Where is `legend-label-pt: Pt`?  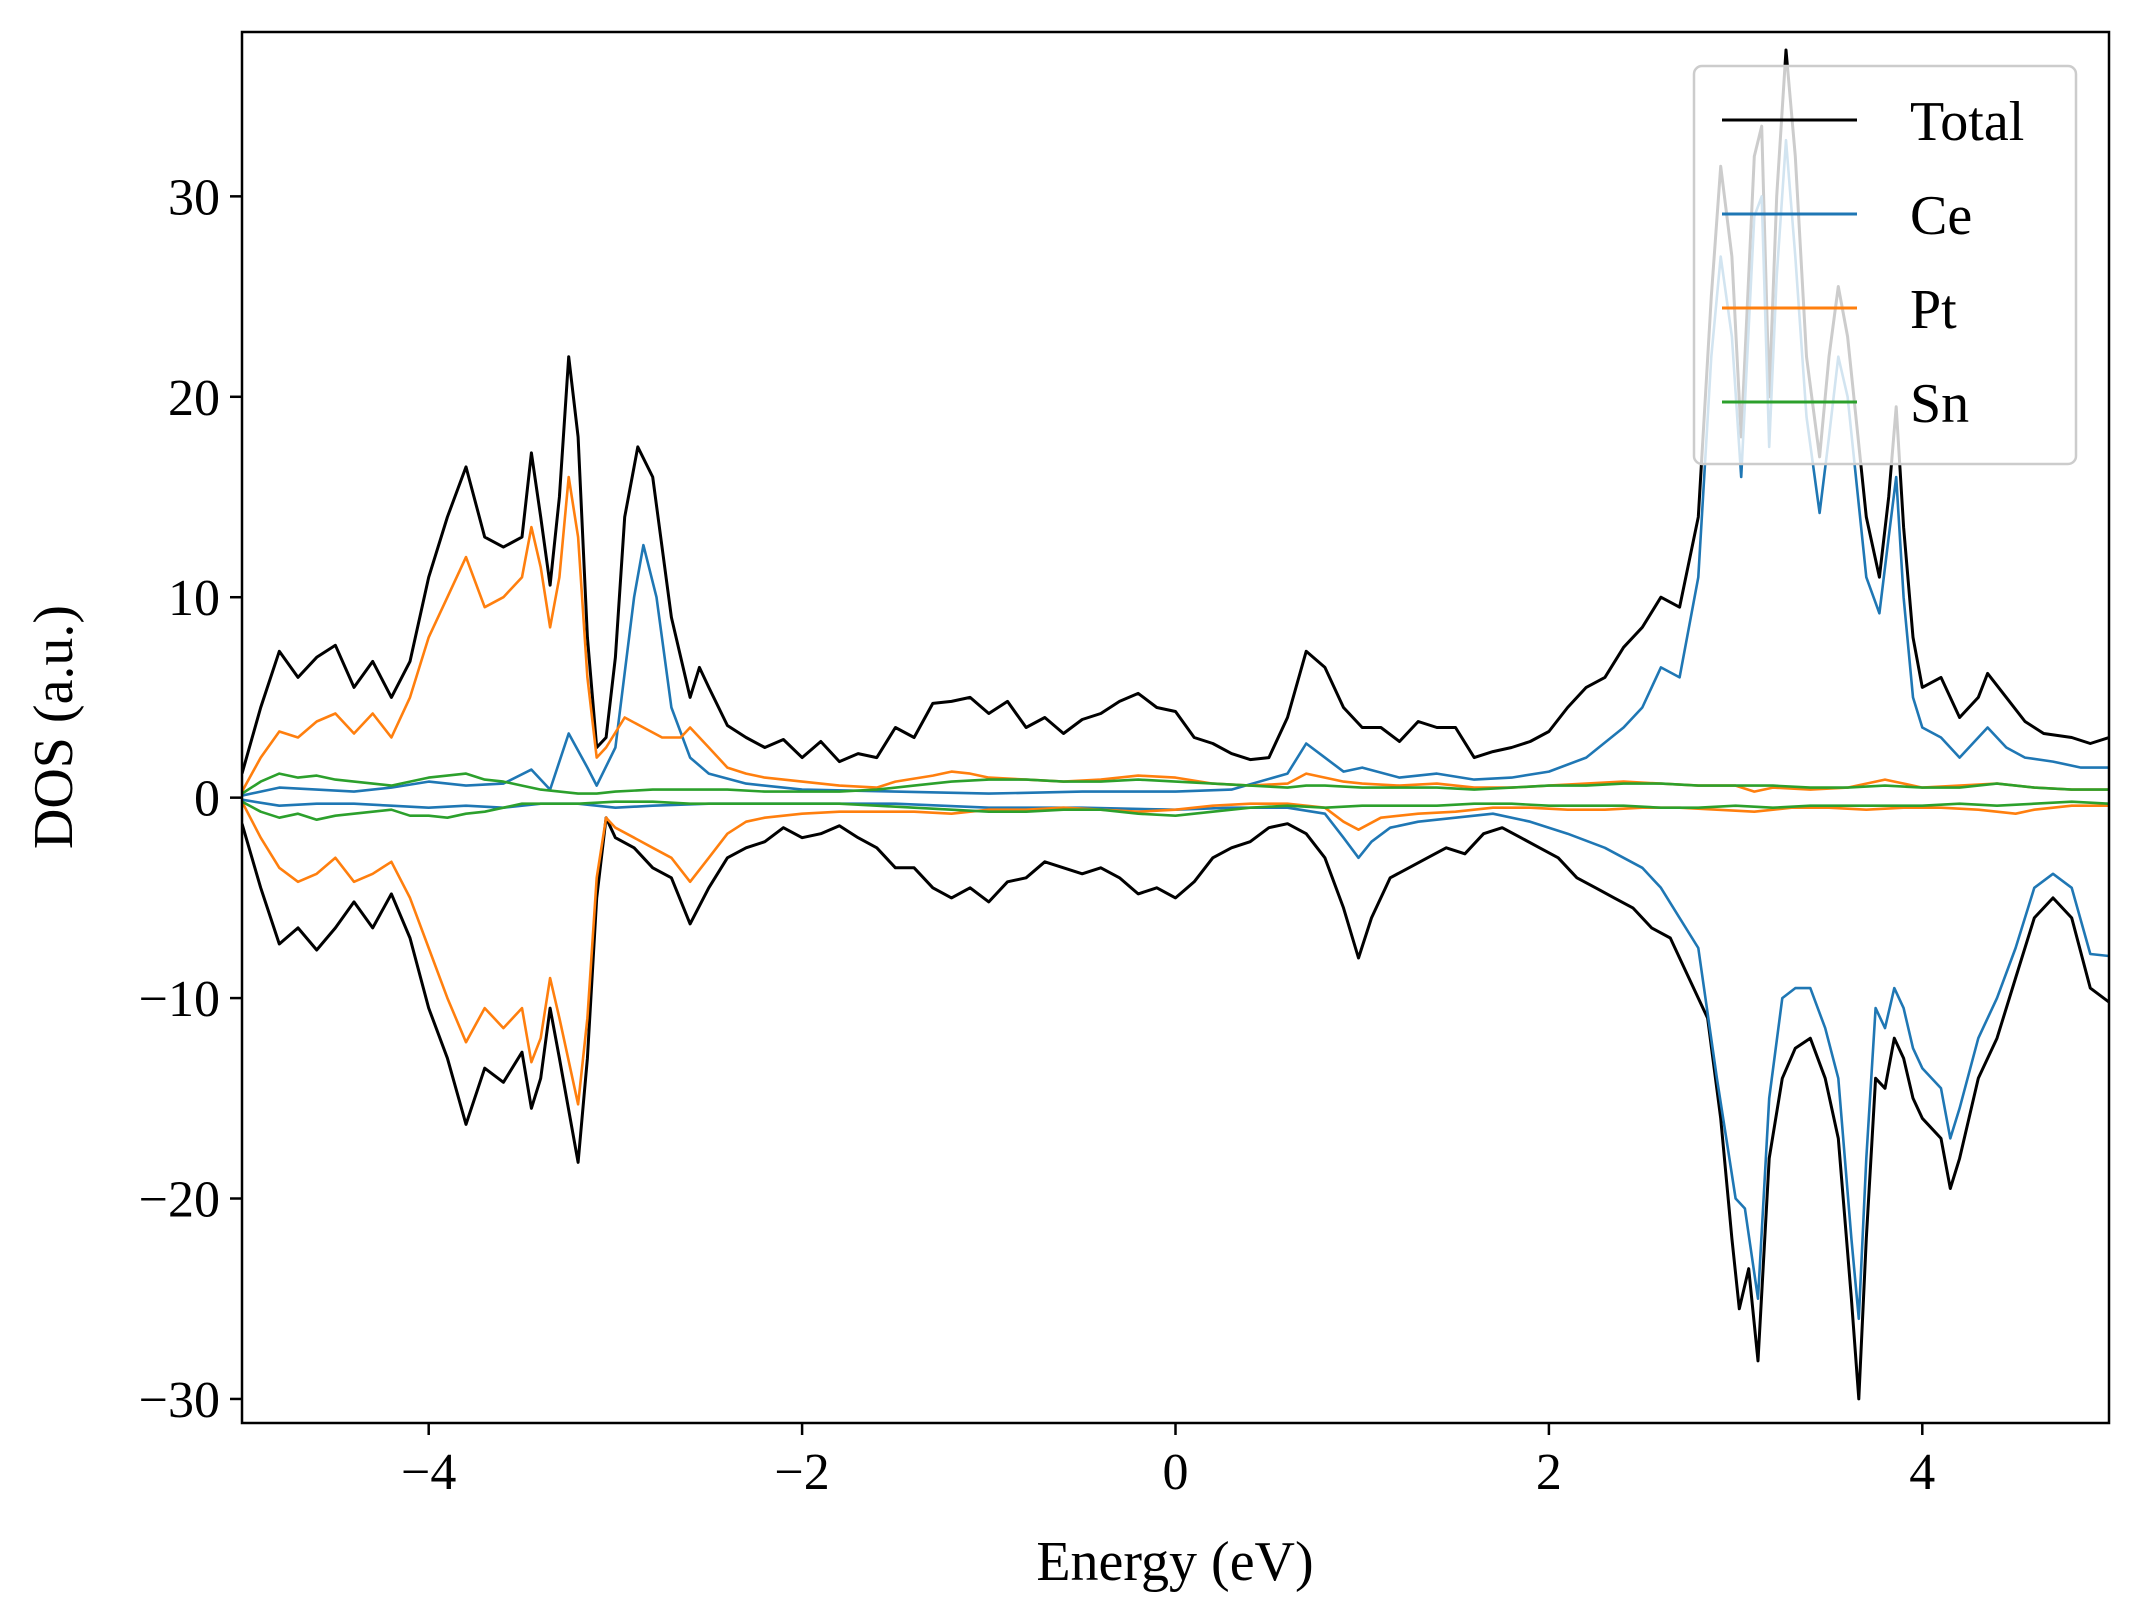 legend-label-pt: Pt is located at coordinates (1933, 310).